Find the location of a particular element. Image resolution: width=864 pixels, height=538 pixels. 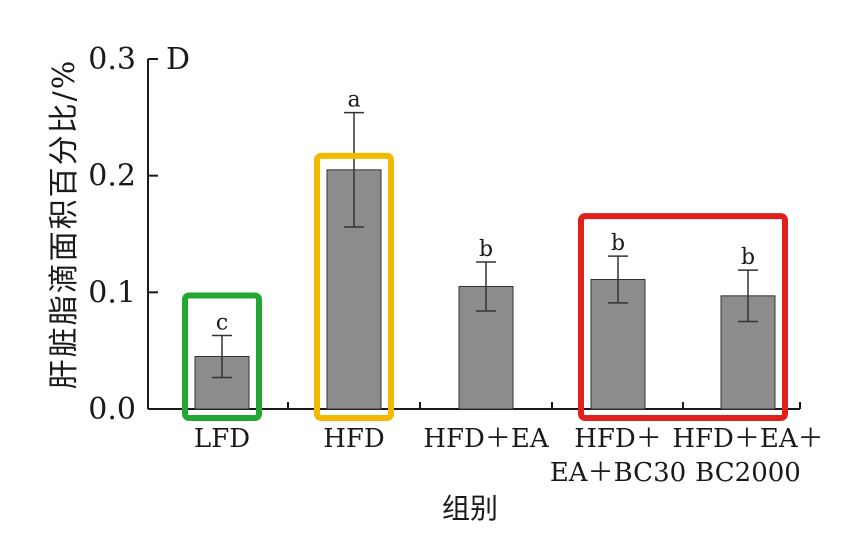

x-tick-label: BC2000 is located at coordinates (748, 473).